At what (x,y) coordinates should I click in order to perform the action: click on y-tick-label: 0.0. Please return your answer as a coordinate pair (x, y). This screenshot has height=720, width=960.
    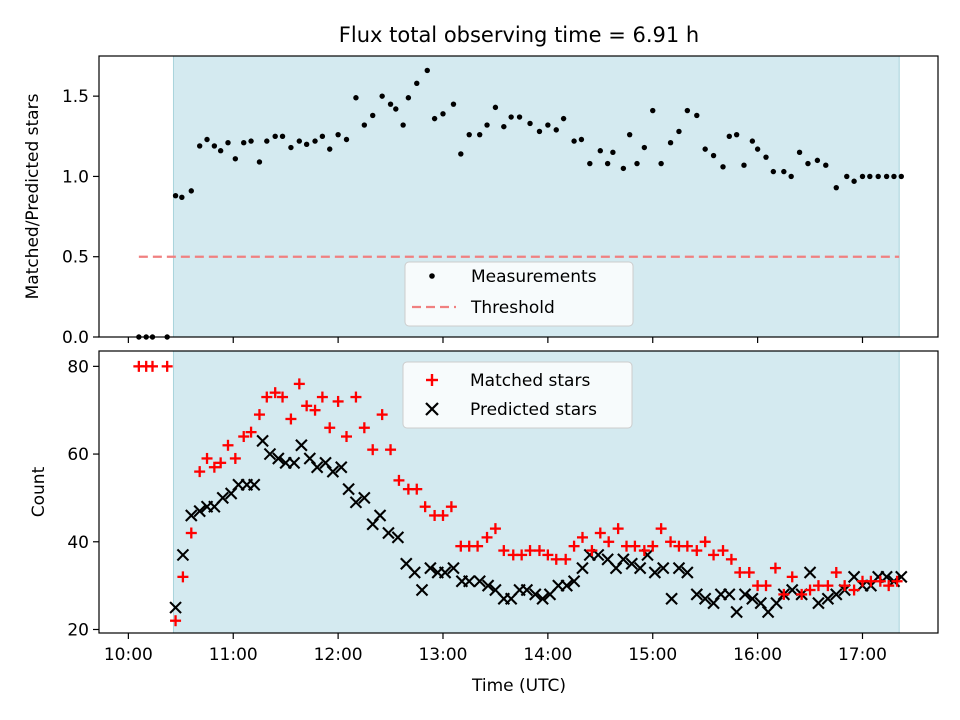
    Looking at the image, I should click on (75, 338).